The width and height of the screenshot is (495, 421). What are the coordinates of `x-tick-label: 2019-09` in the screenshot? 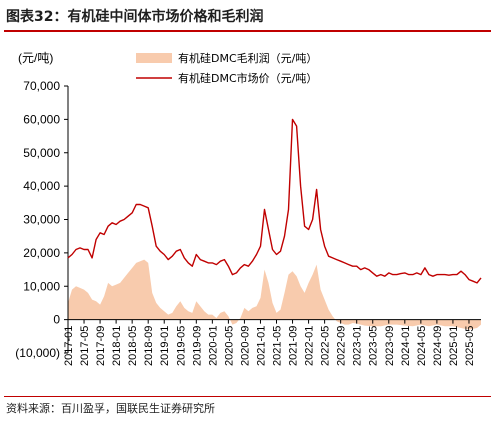 It's located at (197, 346).